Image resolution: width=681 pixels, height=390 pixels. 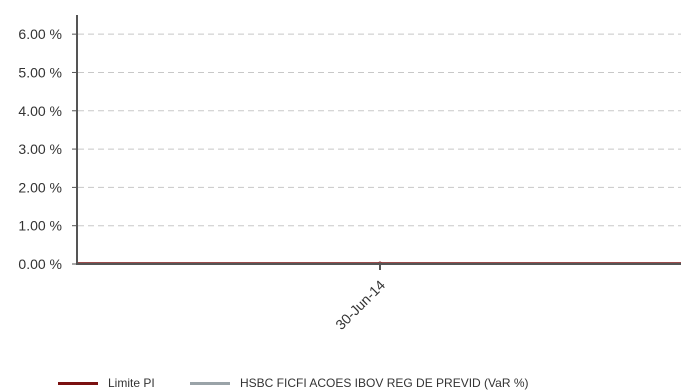 I want to click on x-tick-label: 30-Jun-14, so click(x=360, y=305).